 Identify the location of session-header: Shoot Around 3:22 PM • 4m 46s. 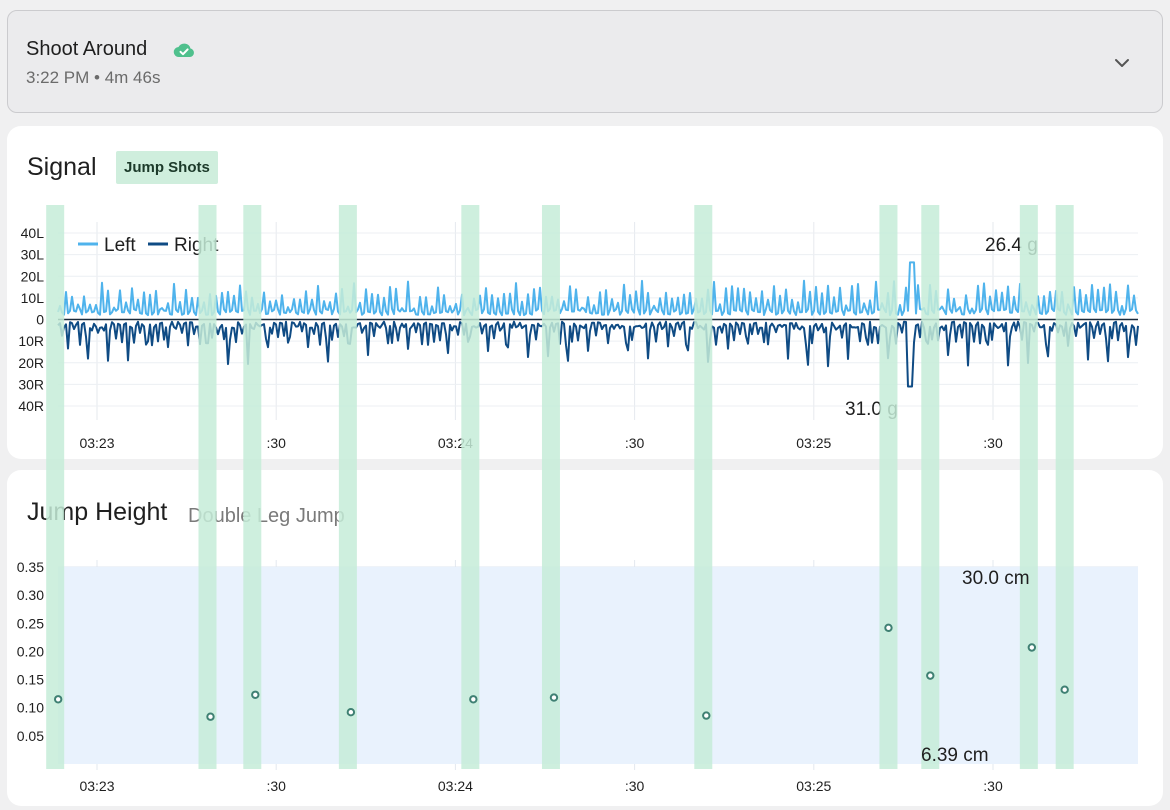
(585, 61).